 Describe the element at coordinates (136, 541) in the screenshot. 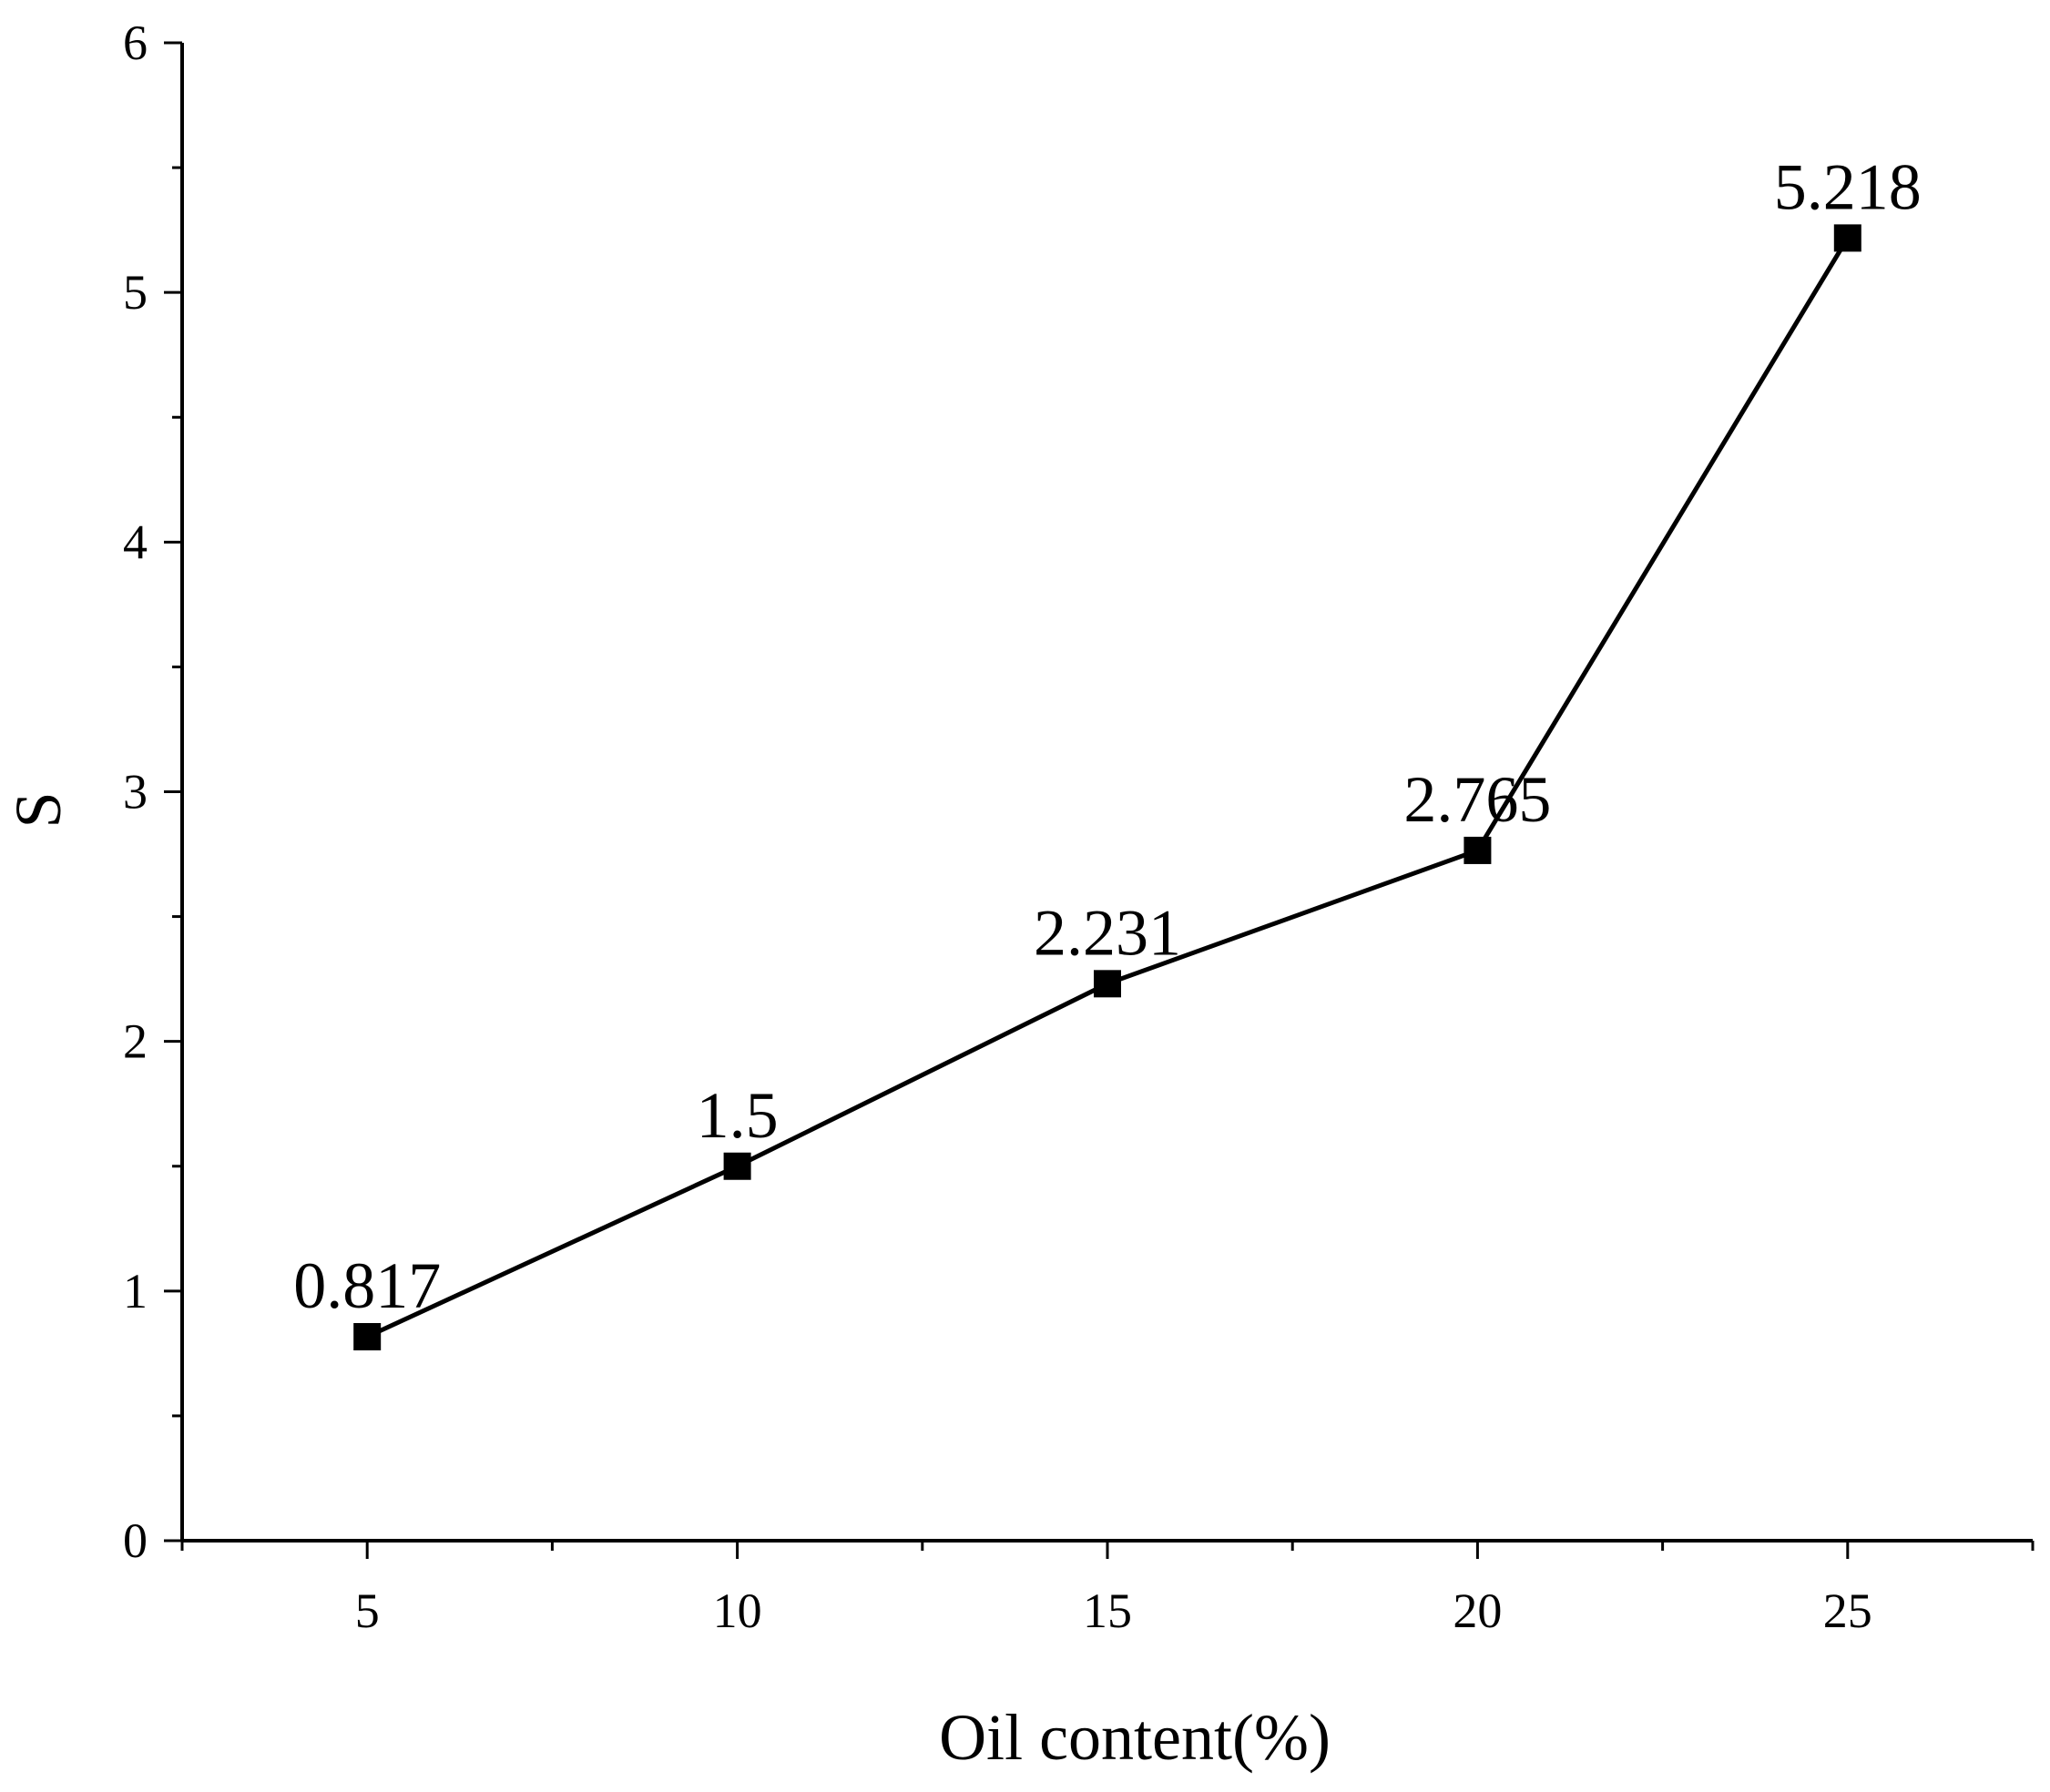

I see `y-tick-label: 4` at that location.